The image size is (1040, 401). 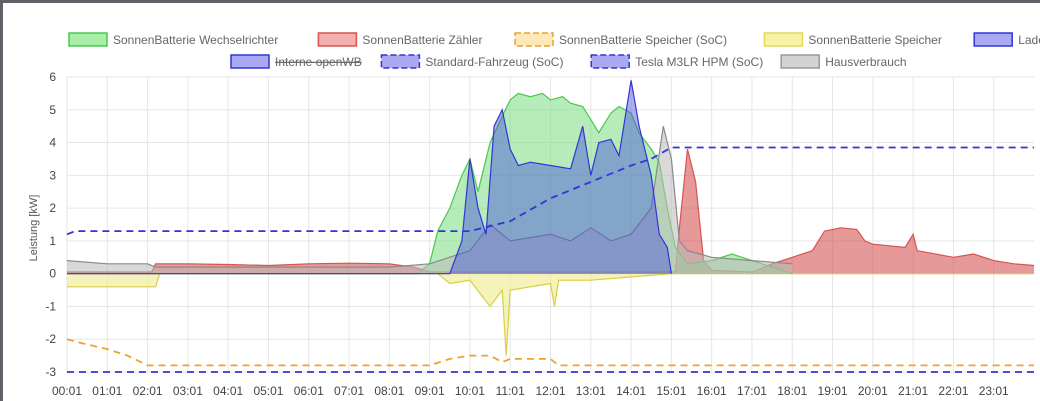 What do you see at coordinates (994, 391) in the screenshot?
I see `x-tick-label: 23:01` at bounding box center [994, 391].